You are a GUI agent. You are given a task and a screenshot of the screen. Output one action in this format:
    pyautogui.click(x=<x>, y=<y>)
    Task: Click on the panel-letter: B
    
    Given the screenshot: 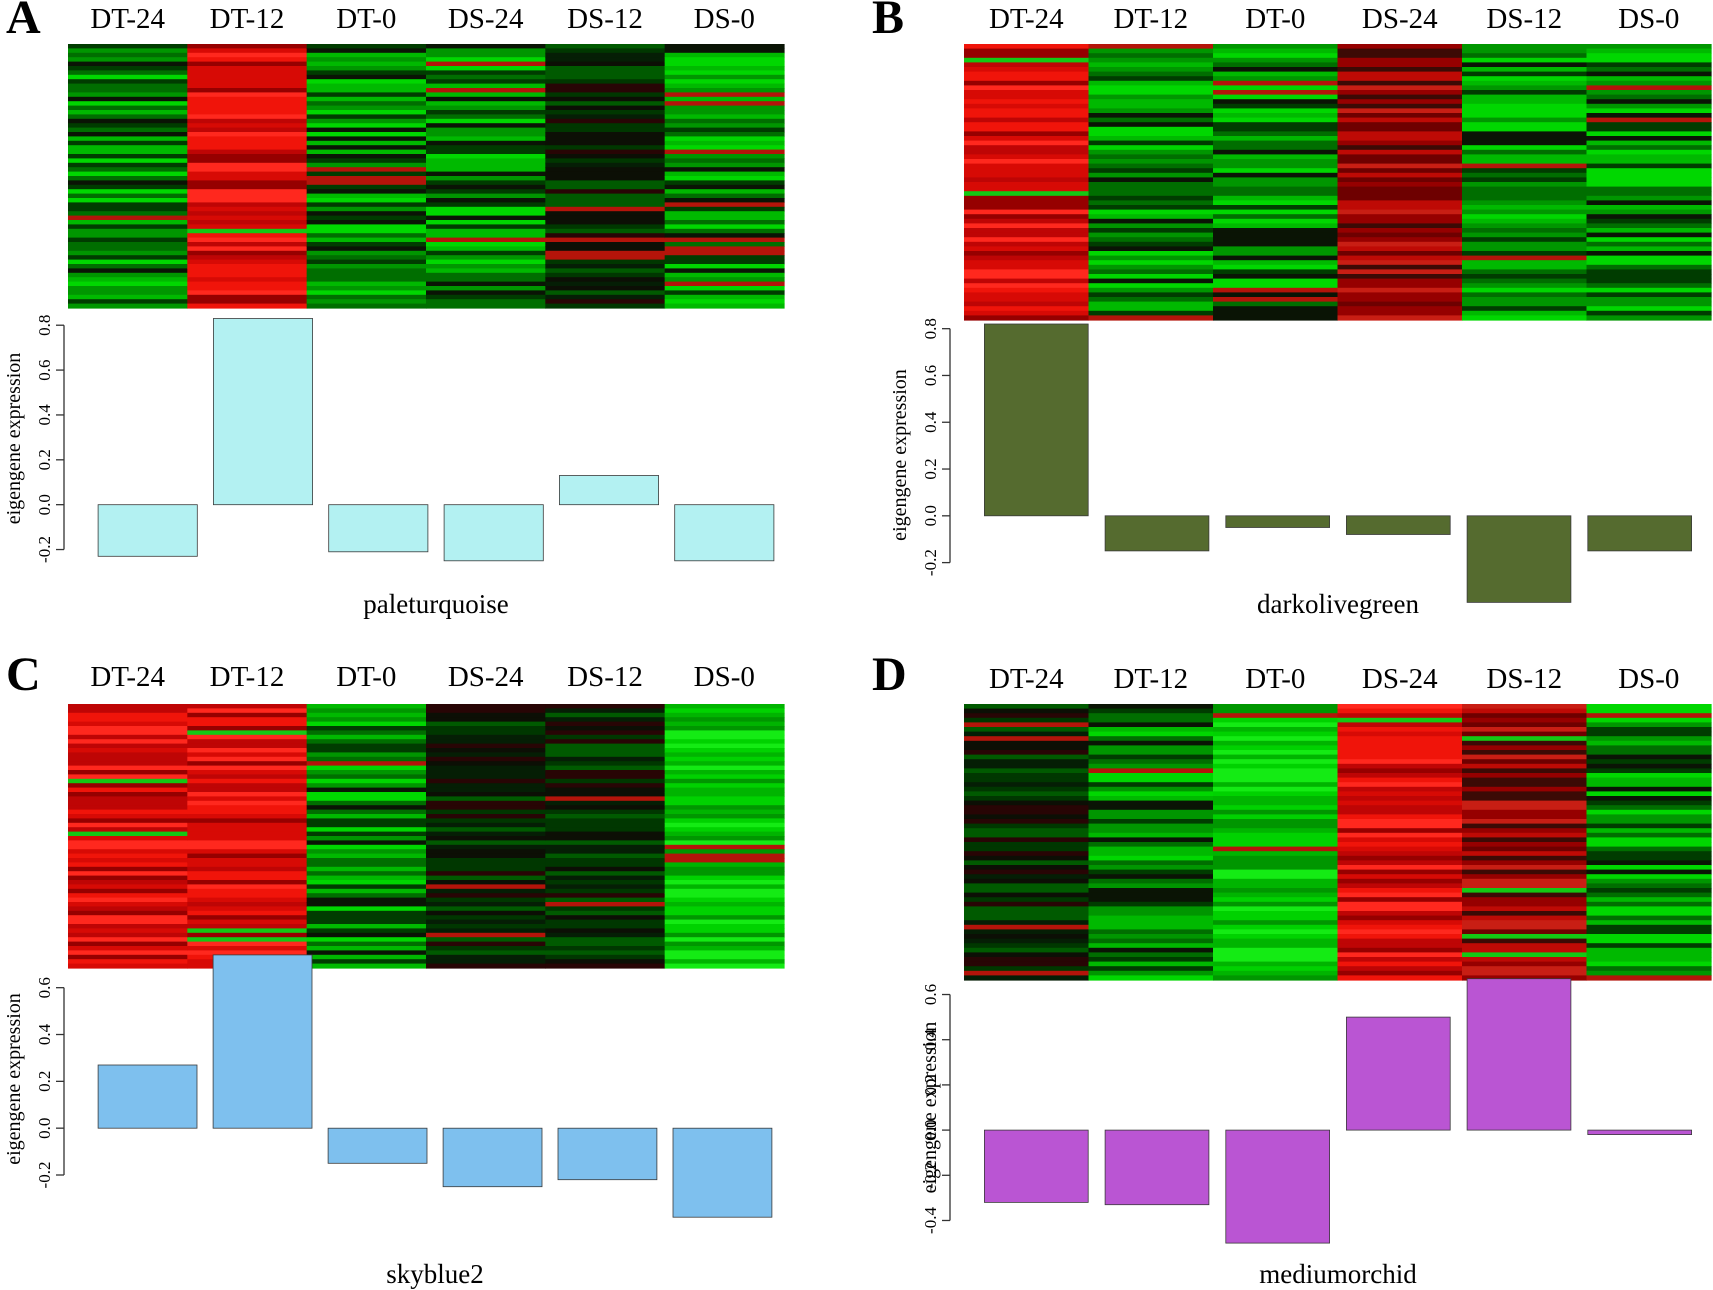 What is the action you would take?
    pyautogui.click(x=888, y=22)
    